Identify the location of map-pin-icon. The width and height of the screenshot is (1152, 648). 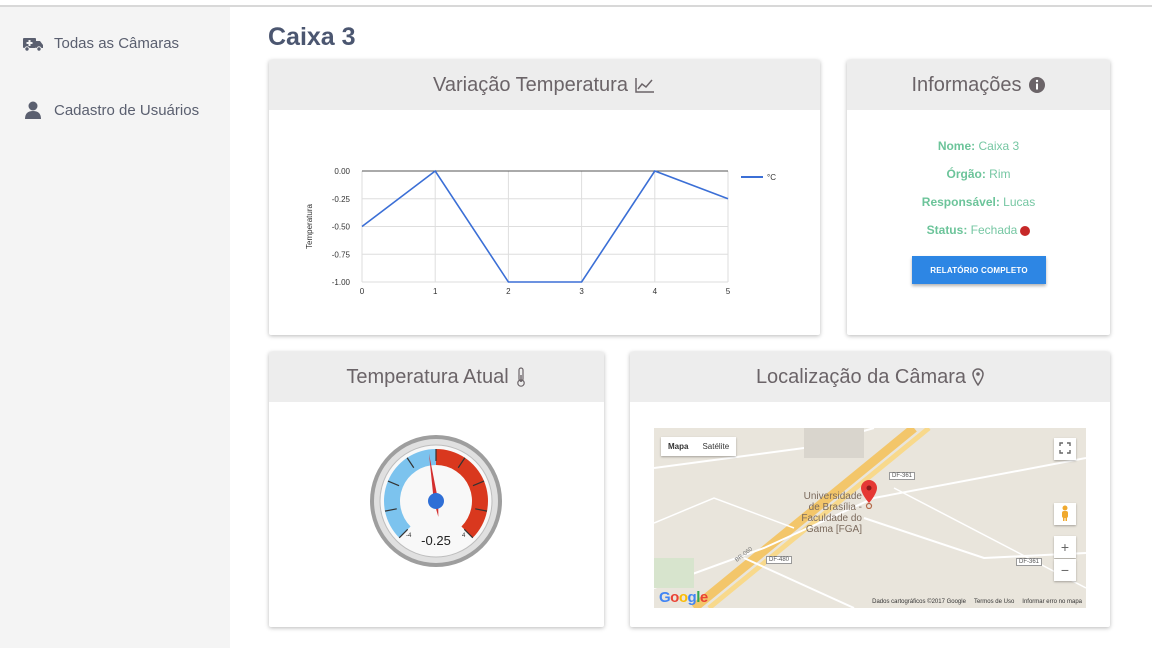
(869, 496).